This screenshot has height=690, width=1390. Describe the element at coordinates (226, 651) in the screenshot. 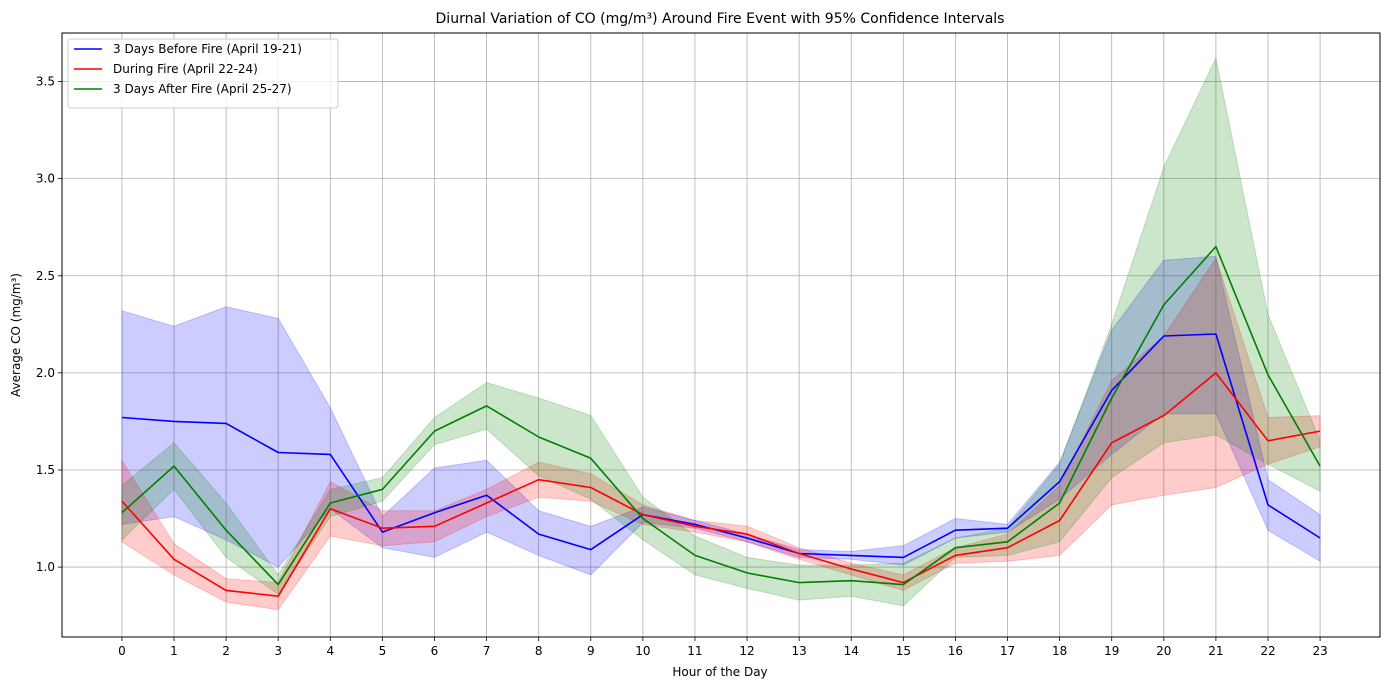

I see `x-tick-label: 2` at that location.